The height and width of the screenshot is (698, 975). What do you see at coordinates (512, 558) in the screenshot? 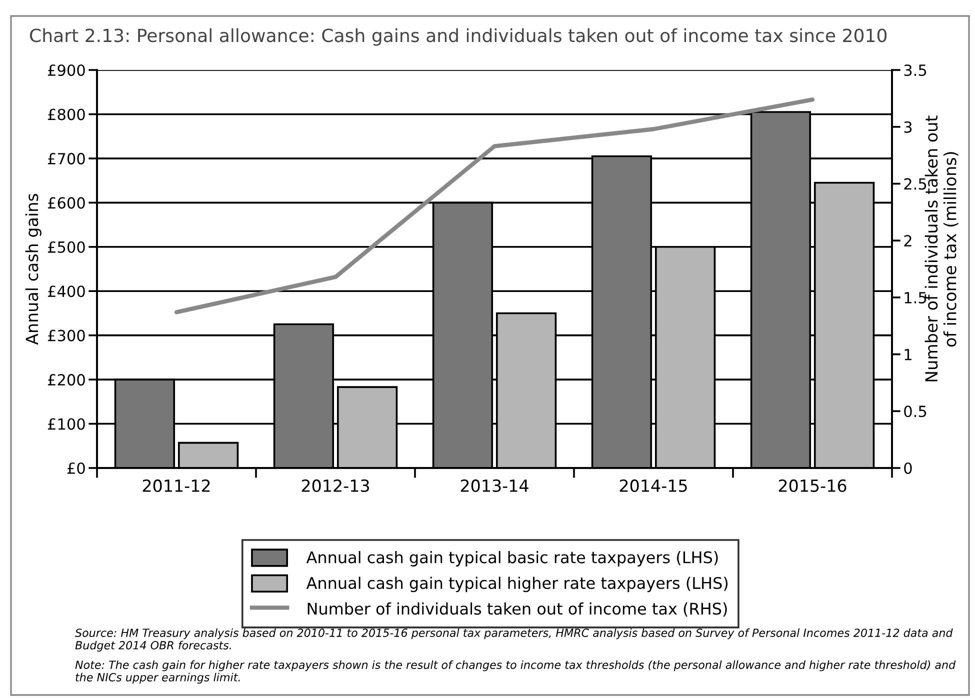
I see `legend-label: Annual cash gain typical basic rate taxpayers (LHS)` at bounding box center [512, 558].